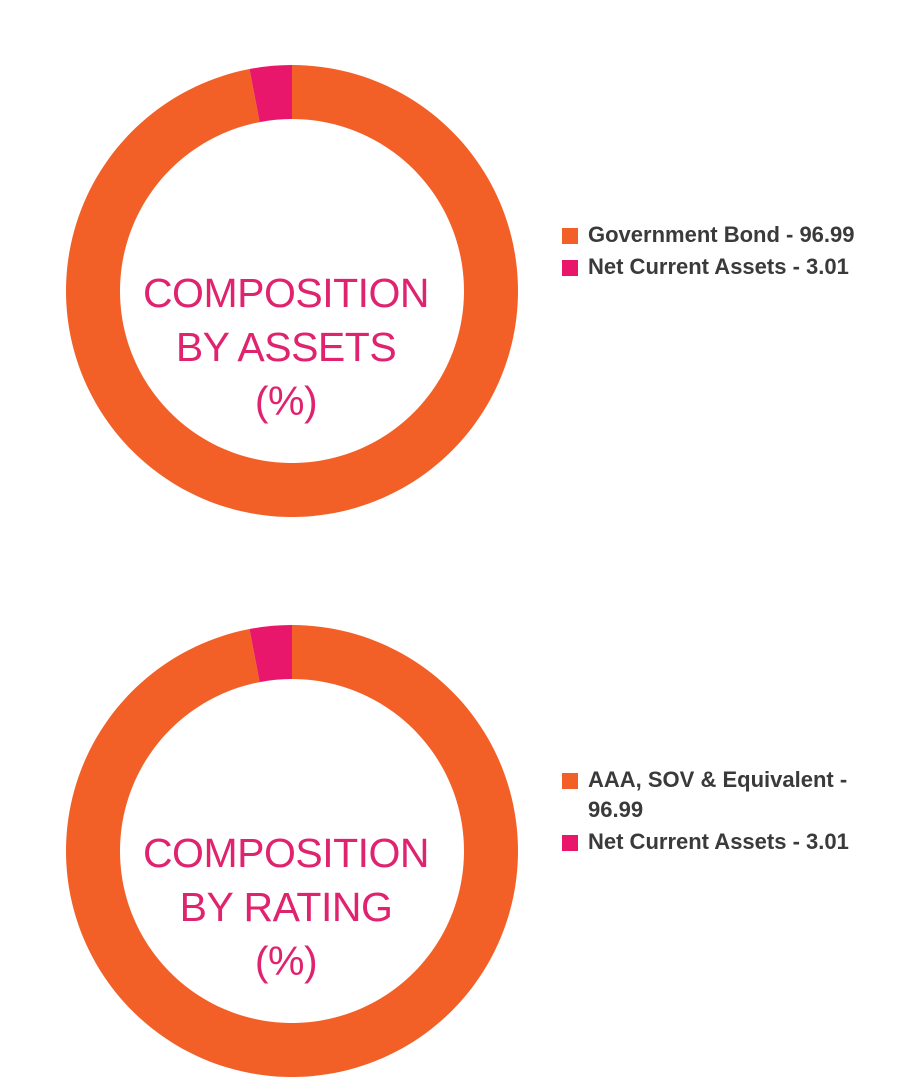 Image resolution: width=913 pixels, height=1086 pixels. What do you see at coordinates (721, 234) in the screenshot?
I see `legend-label: Government Bond - 96.99` at bounding box center [721, 234].